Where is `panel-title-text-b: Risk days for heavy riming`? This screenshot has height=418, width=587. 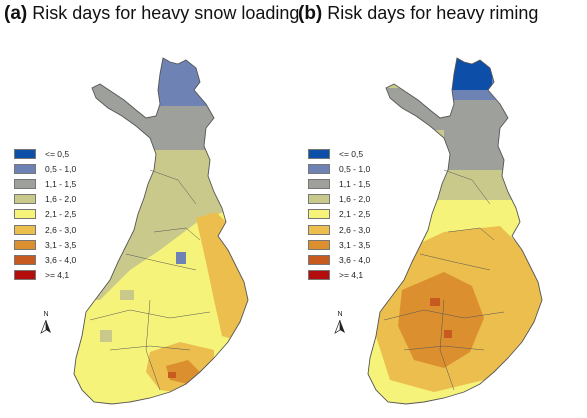 panel-title-text-b: Risk days for heavy riming is located at coordinates (433, 13).